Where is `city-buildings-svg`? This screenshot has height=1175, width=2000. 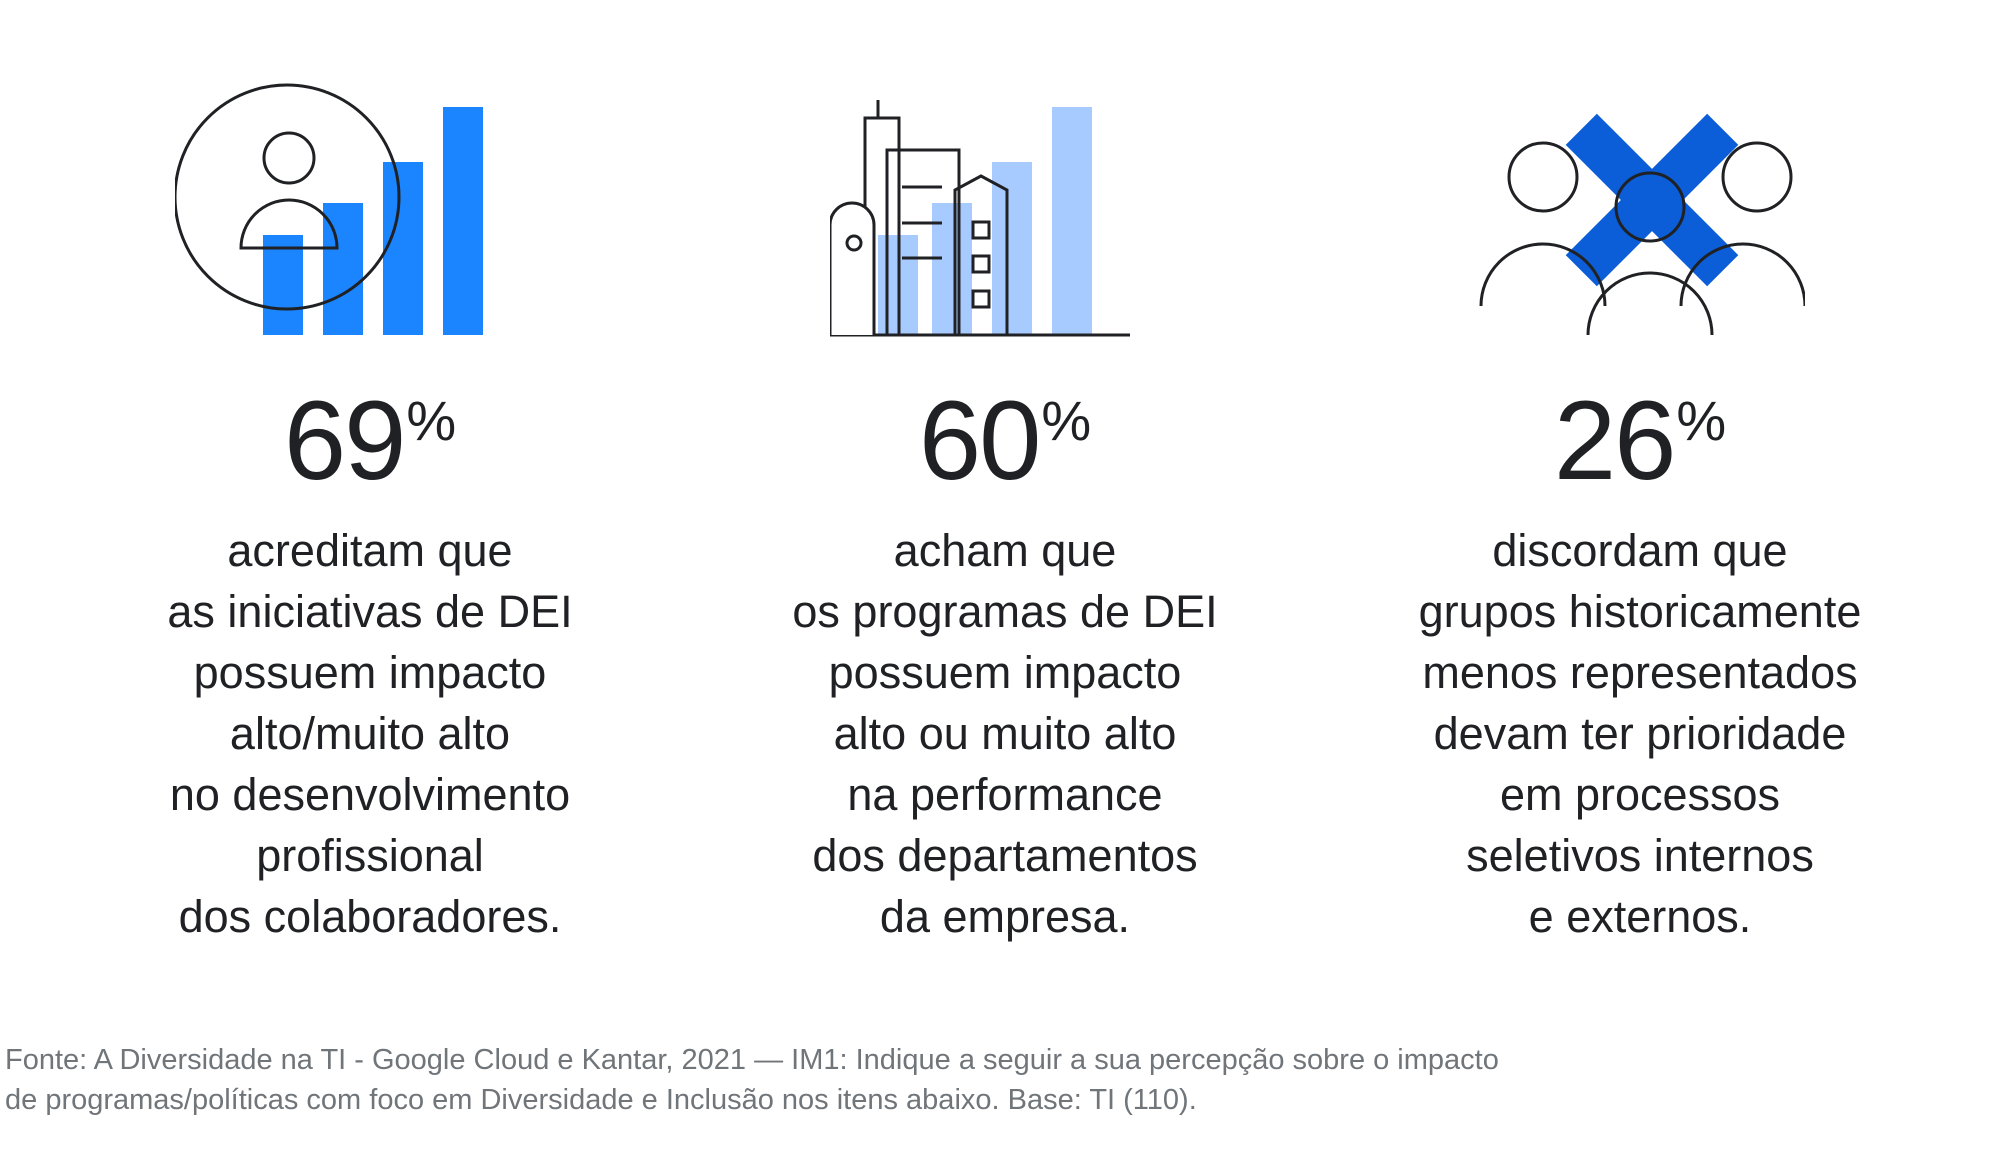
city-buildings-svg is located at coordinates (980, 218).